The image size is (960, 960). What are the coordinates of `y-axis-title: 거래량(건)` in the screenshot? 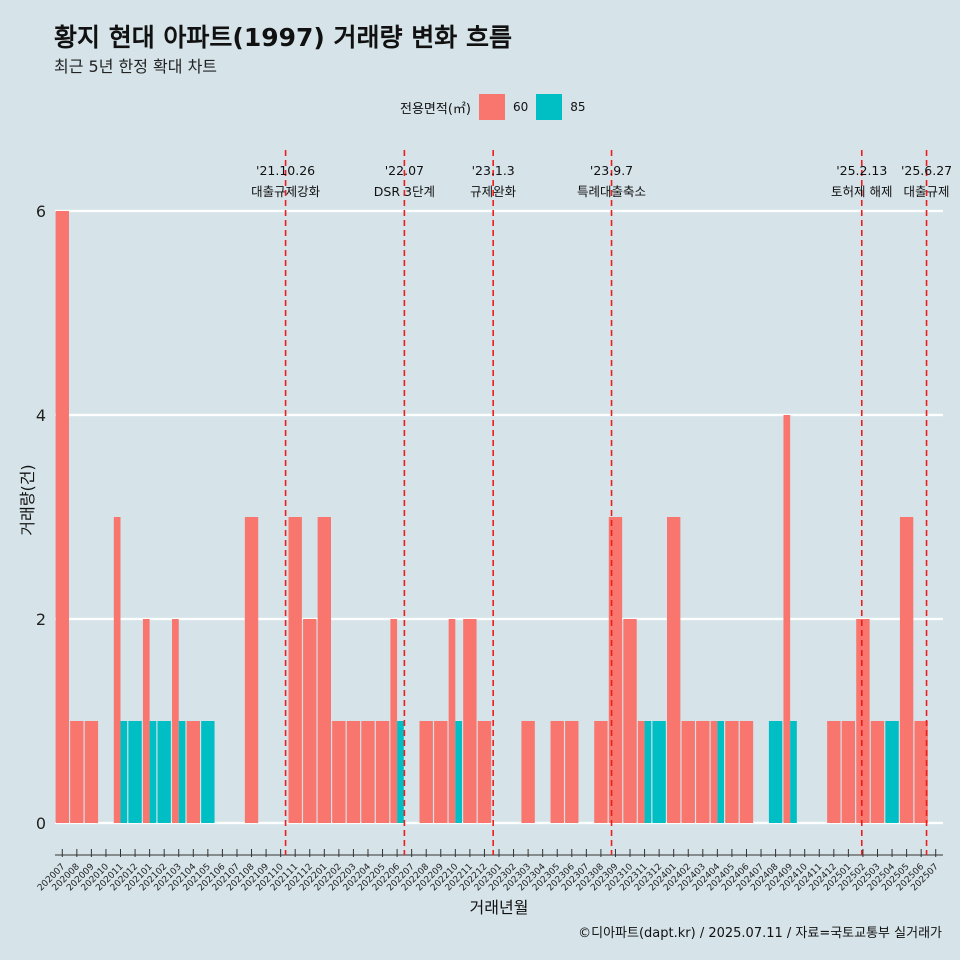 It's located at (27, 499).